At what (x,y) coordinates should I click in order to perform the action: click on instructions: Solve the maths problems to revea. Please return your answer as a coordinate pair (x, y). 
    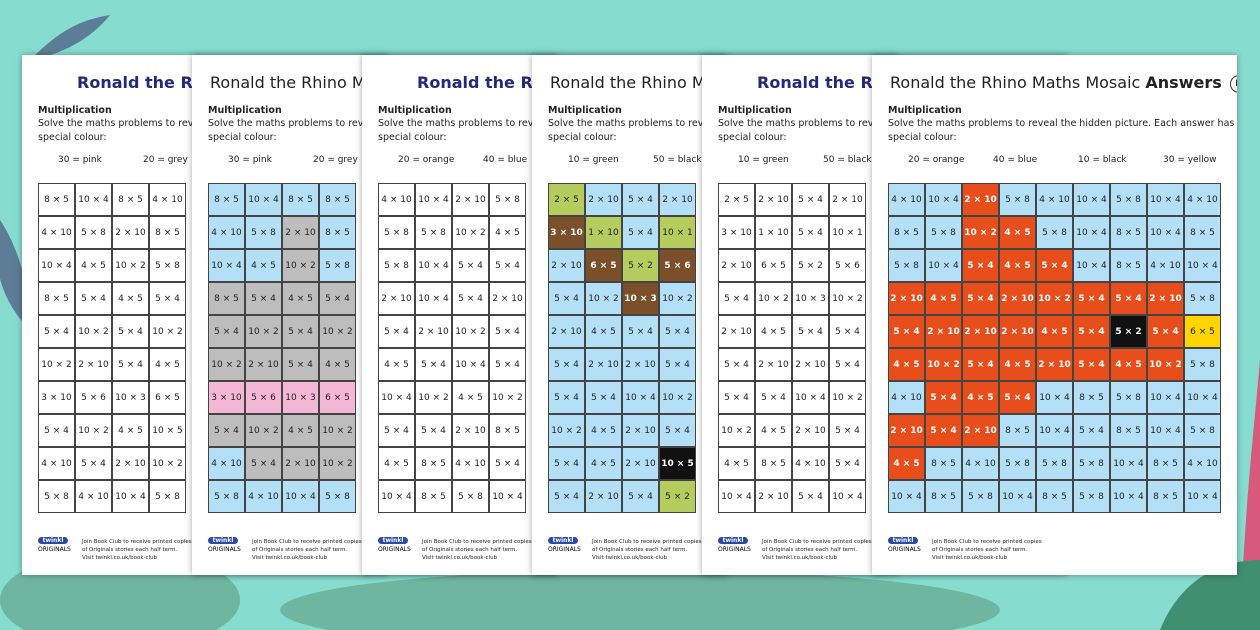
    Looking at the image, I should click on (632, 123).